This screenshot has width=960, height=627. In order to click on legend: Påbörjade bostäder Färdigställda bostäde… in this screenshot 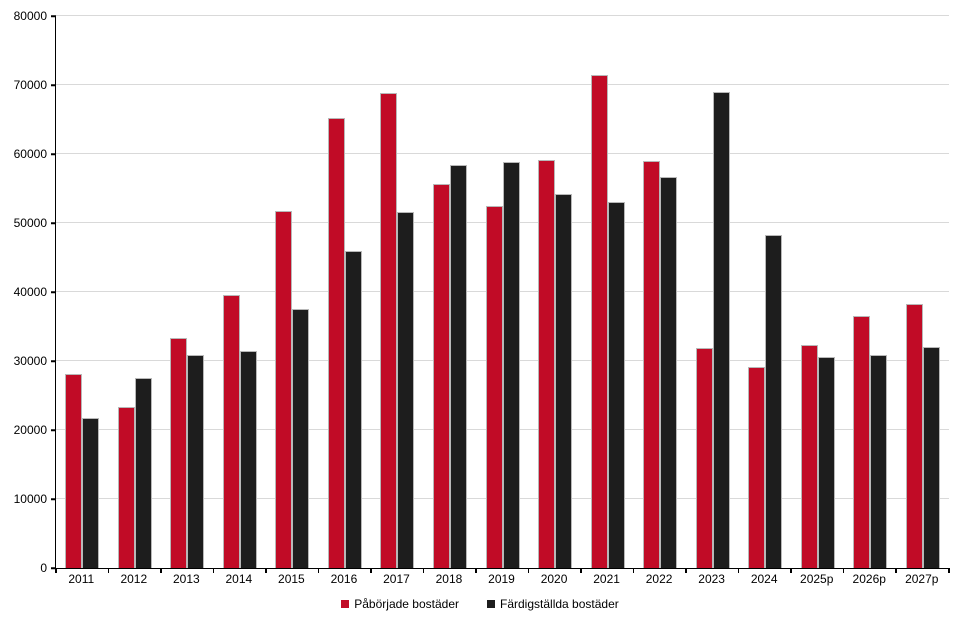, I will do `click(480, 604)`.